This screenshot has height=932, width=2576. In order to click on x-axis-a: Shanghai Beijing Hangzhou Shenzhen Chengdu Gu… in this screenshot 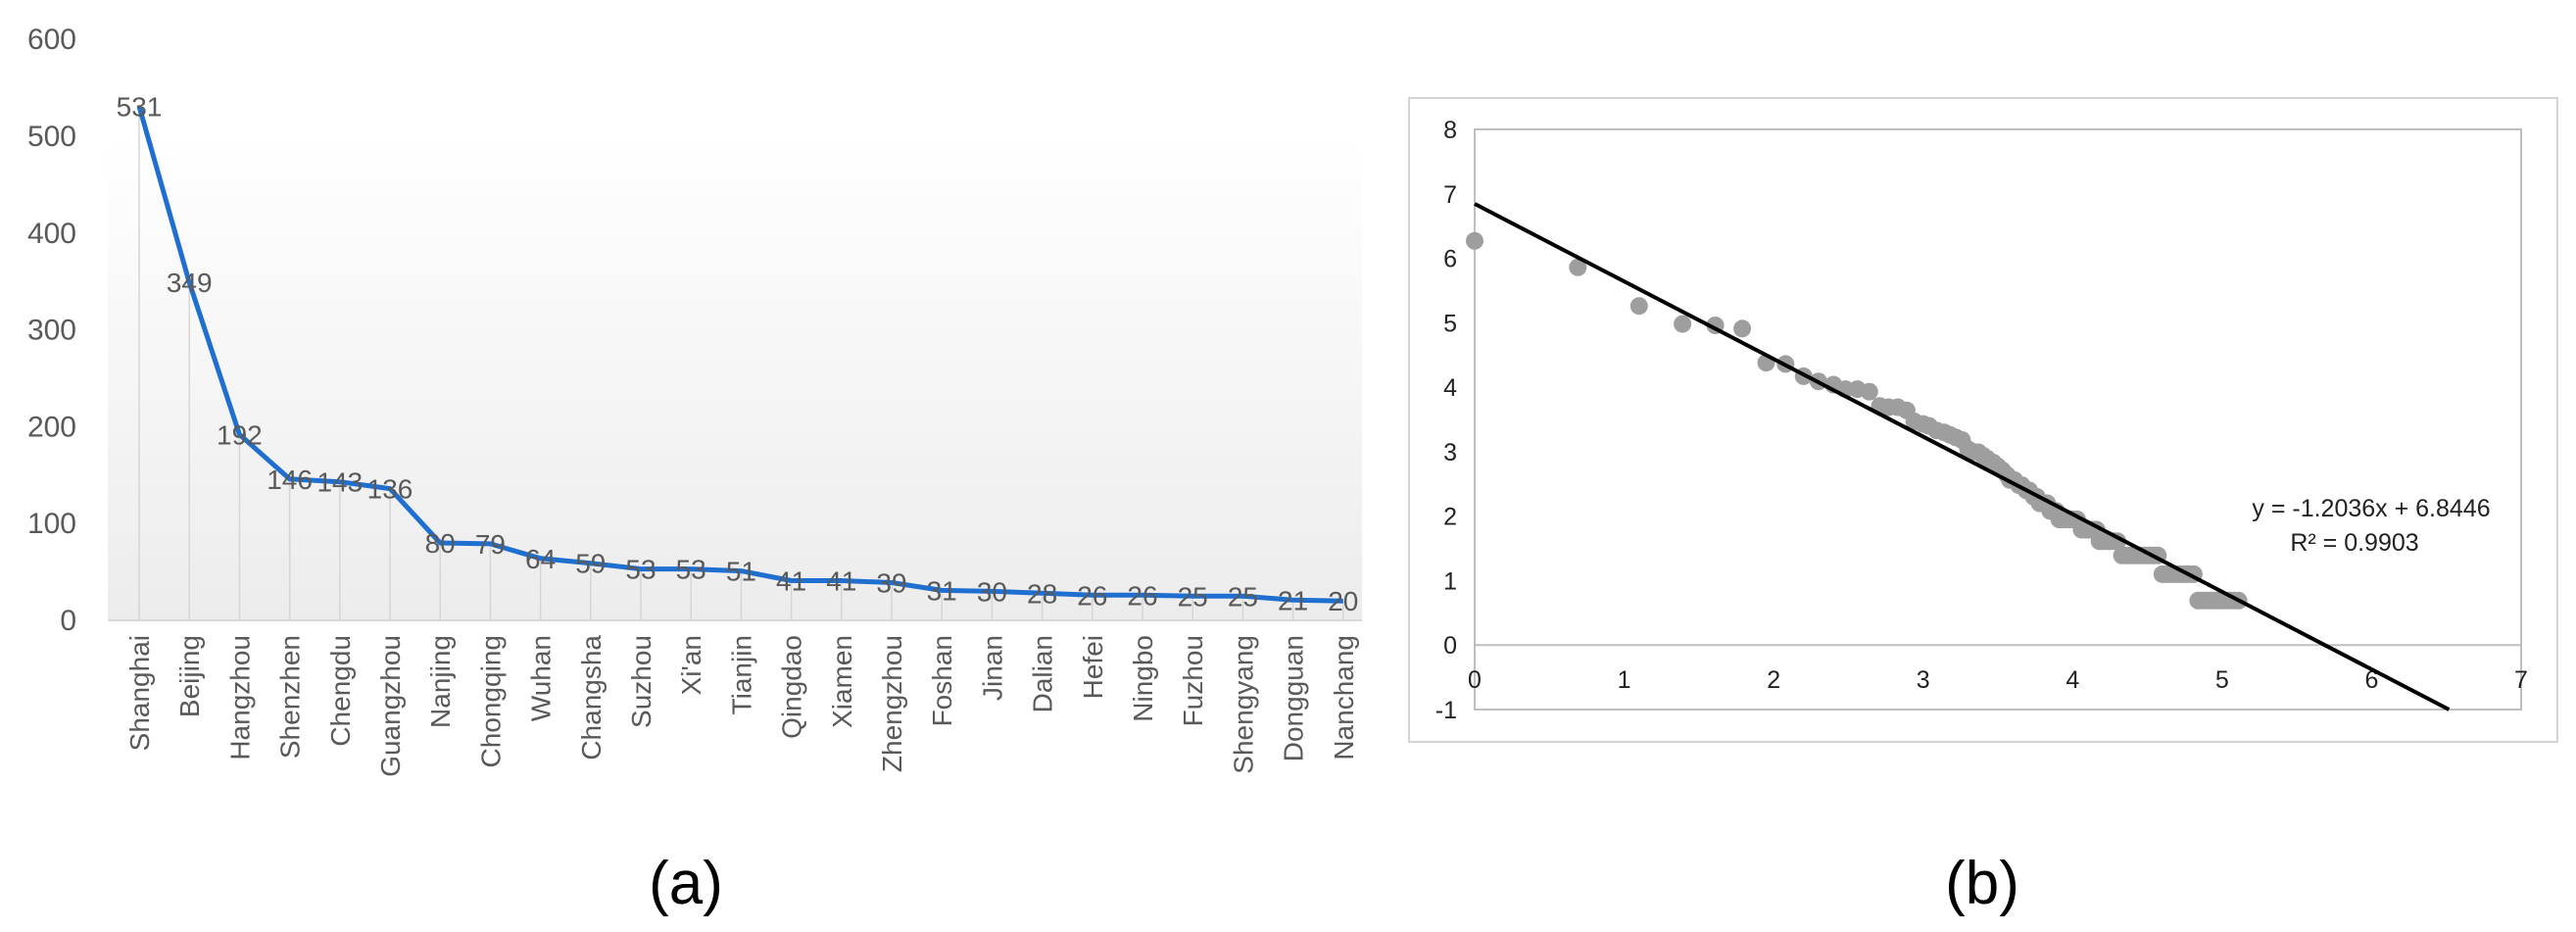, I will do `click(741, 706)`.